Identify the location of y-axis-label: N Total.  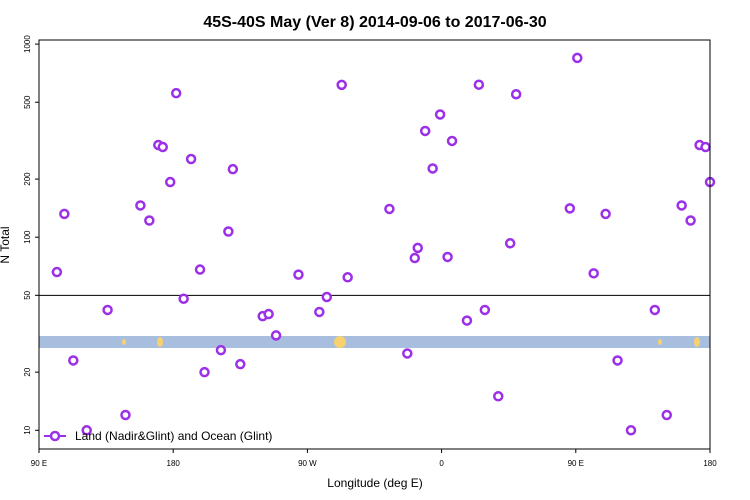
(6, 244).